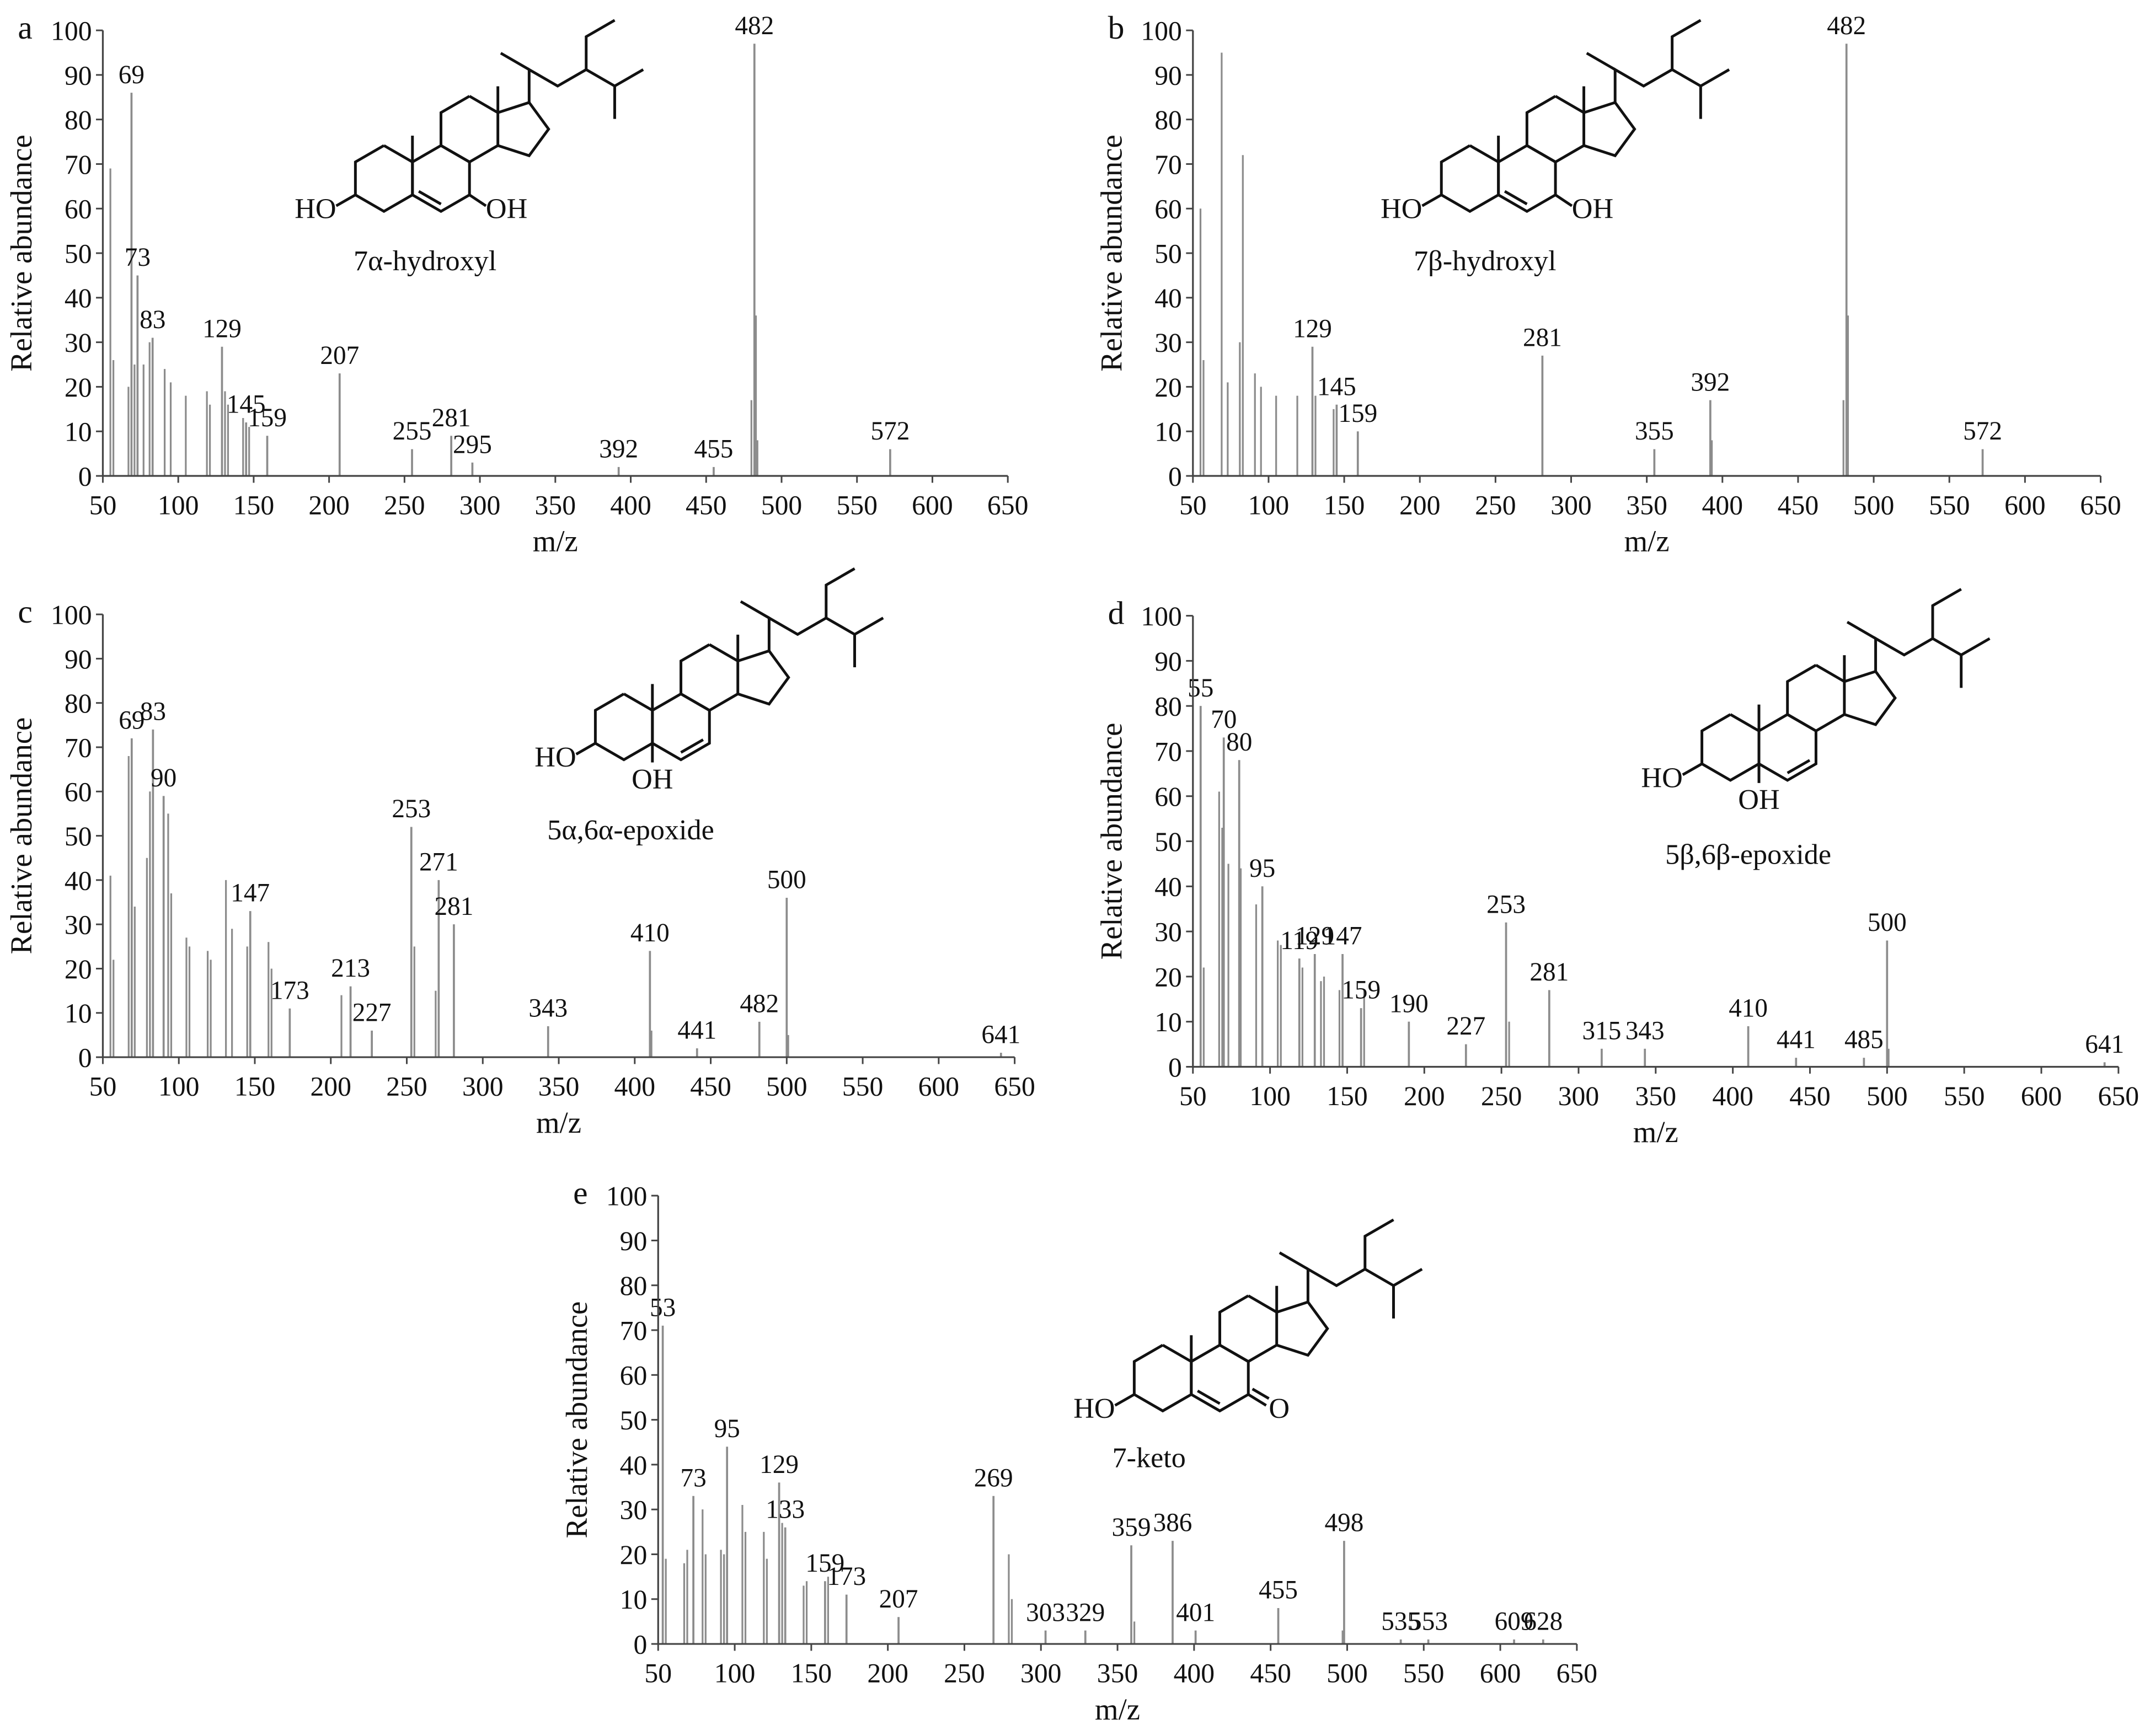 The image size is (2150, 1736). Describe the element at coordinates (714, 449) in the screenshot. I see `peak-label: 455` at that location.